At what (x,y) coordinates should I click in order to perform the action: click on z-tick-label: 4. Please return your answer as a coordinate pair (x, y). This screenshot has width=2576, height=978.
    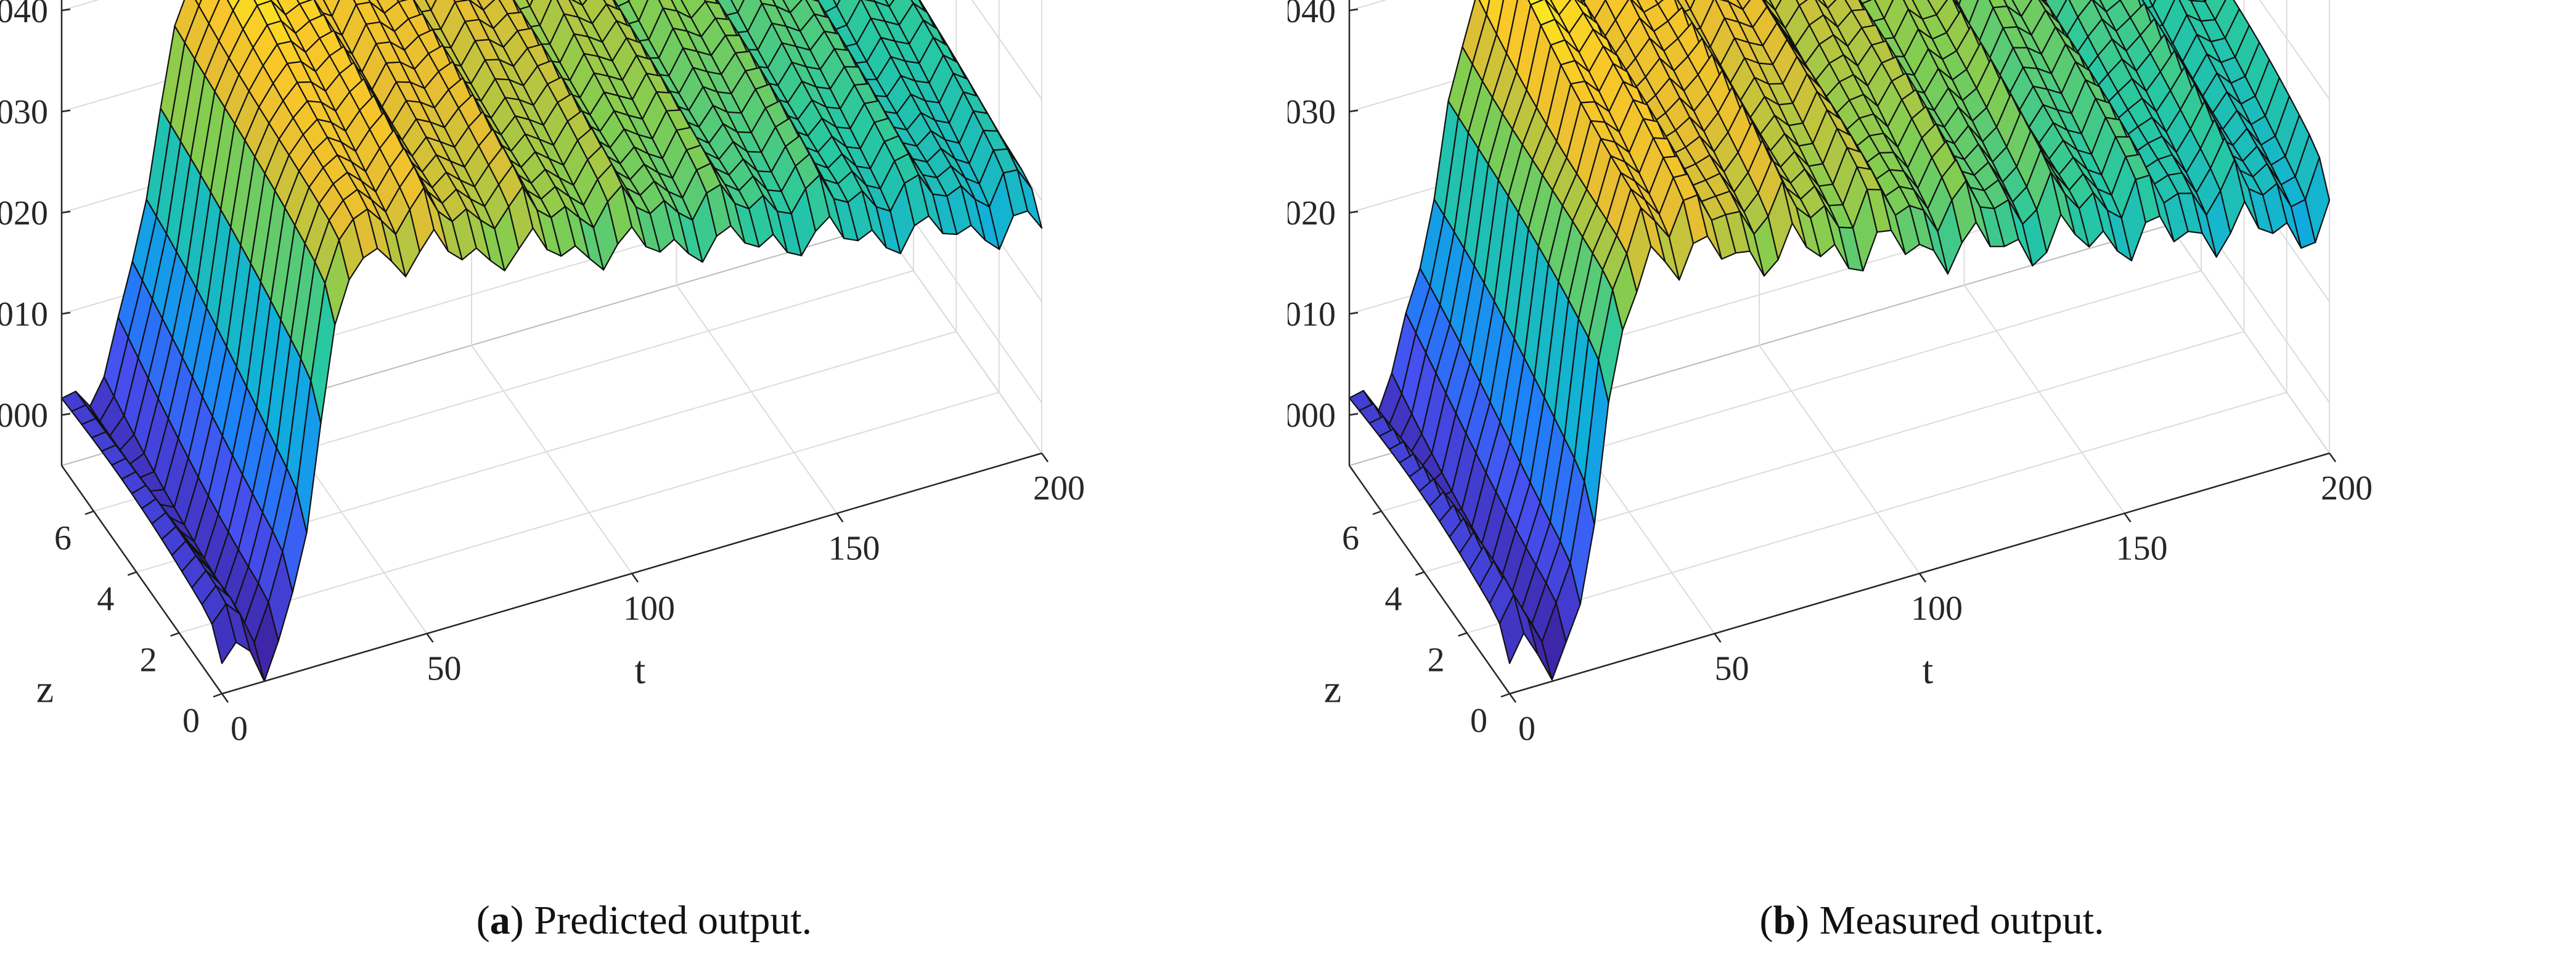
    Looking at the image, I should click on (105, 599).